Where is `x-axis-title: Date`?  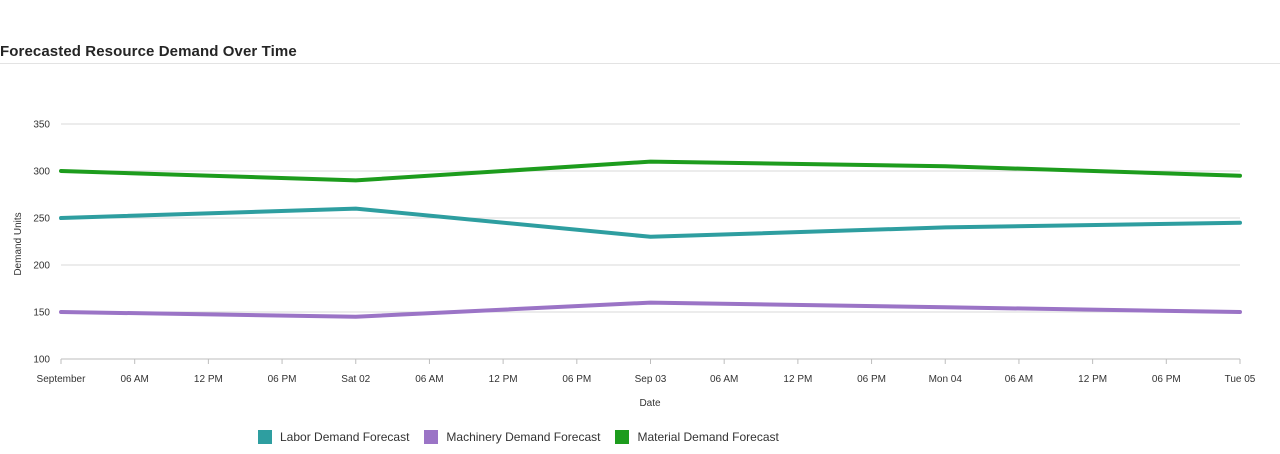
x-axis-title: Date is located at coordinates (650, 403).